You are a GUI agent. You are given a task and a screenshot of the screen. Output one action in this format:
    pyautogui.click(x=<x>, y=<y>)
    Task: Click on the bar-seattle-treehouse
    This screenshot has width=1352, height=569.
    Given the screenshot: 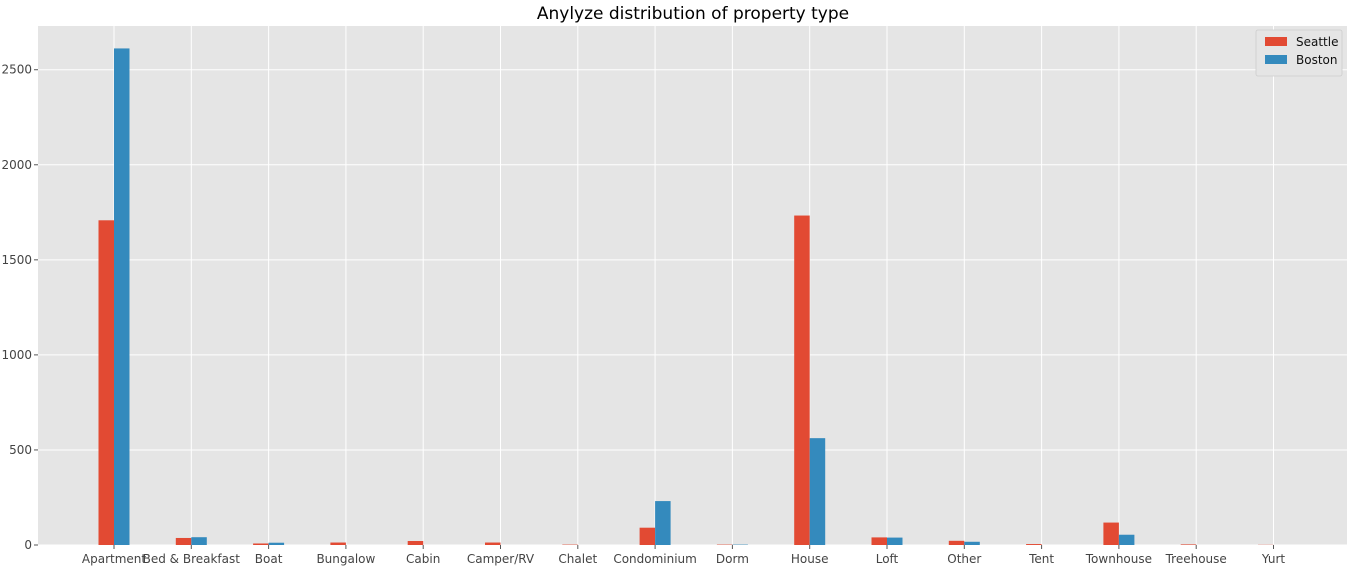 What is the action you would take?
    pyautogui.click(x=1188, y=544)
    